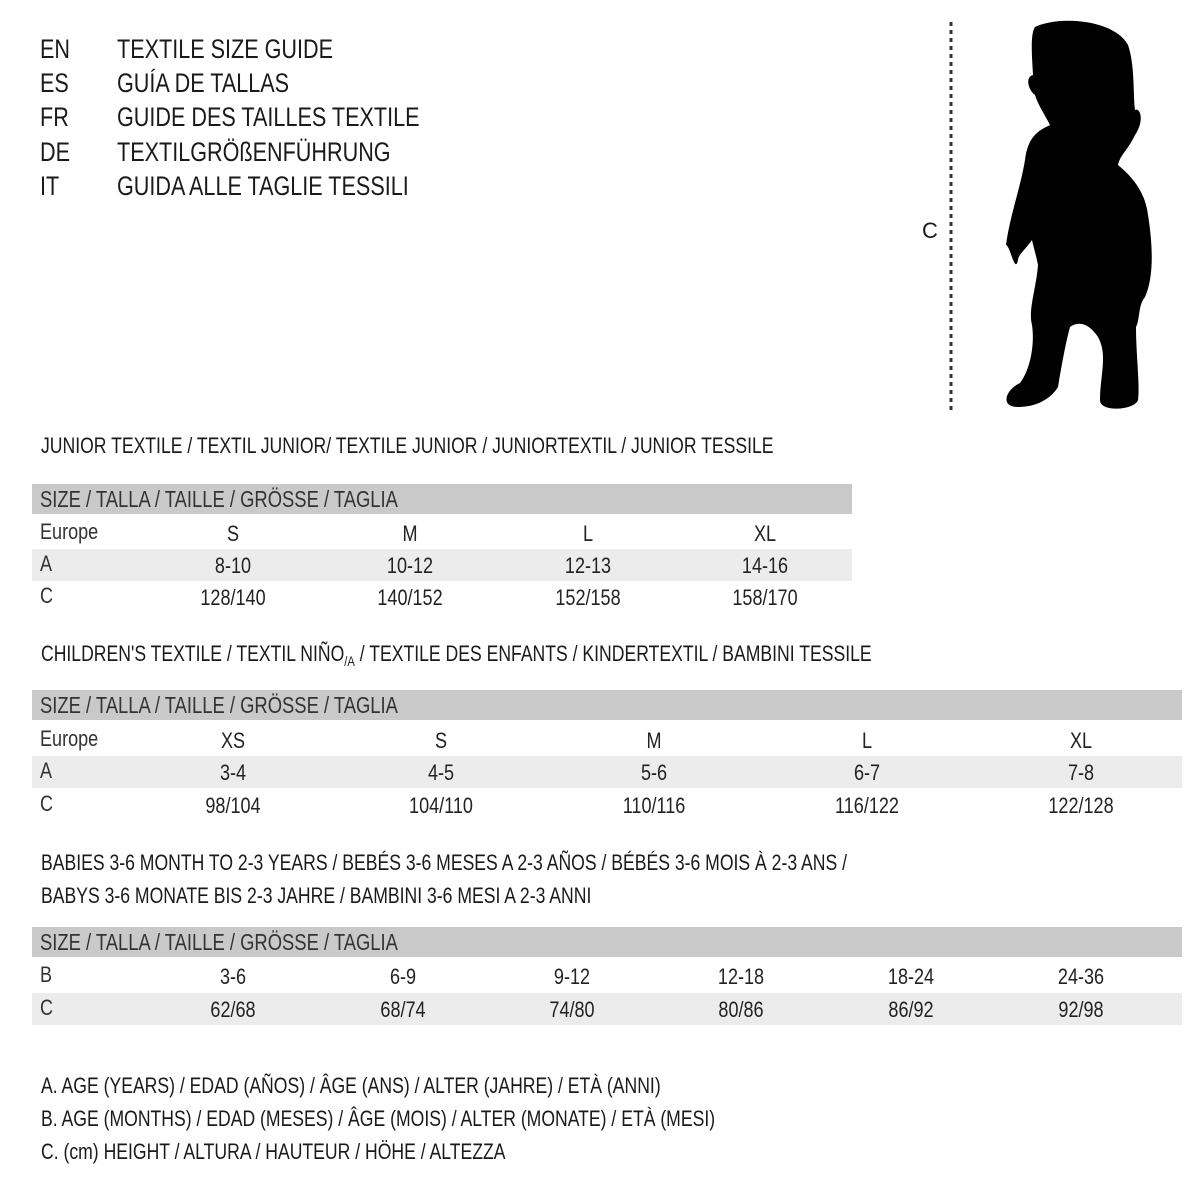 The height and width of the screenshot is (1200, 1200). Describe the element at coordinates (607, 705) in the screenshot. I see `children-table-header: SIZE / TALLA / TAILLE / GRÖSSE / TAGLIA` at that location.